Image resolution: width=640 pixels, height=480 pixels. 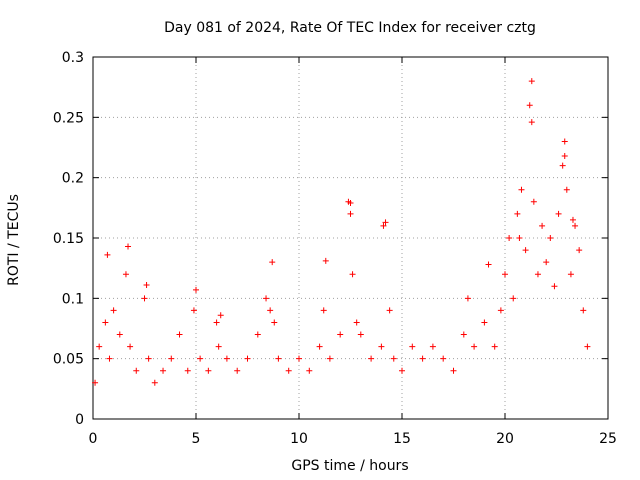 What do you see at coordinates (93, 439) in the screenshot?
I see `x-tick-label: 0` at bounding box center [93, 439].